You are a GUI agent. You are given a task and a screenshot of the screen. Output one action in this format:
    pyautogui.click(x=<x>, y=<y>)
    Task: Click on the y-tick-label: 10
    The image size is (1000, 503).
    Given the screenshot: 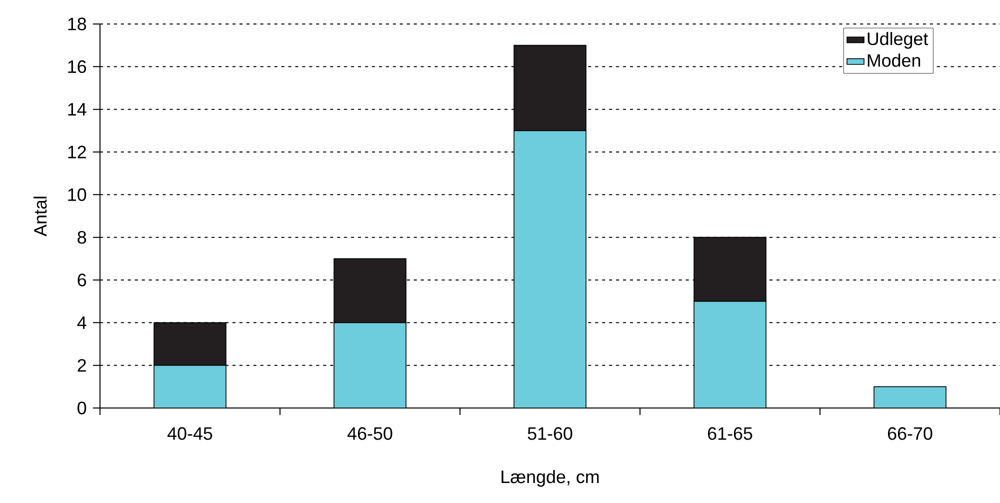 What is the action you would take?
    pyautogui.click(x=77, y=195)
    